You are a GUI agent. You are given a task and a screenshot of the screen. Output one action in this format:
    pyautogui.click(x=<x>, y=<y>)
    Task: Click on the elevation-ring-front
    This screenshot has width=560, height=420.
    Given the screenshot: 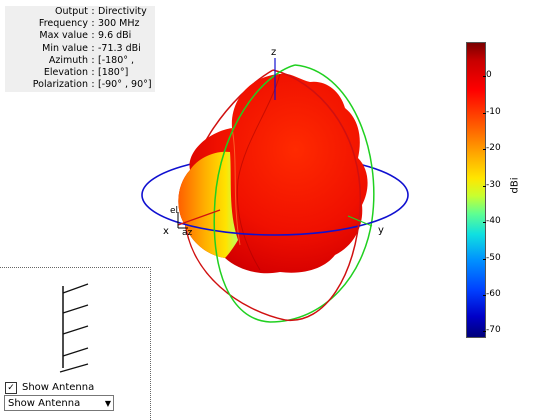 What is the action you would take?
    pyautogui.click(x=317, y=195)
    